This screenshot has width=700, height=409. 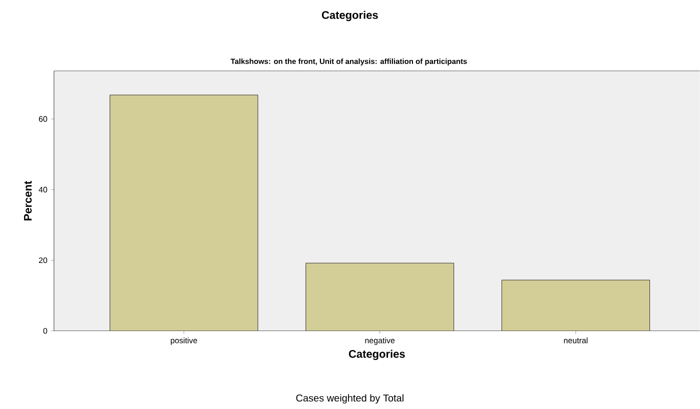 What do you see at coordinates (350, 16) in the screenshot?
I see `chart-title: Categories` at bounding box center [350, 16].